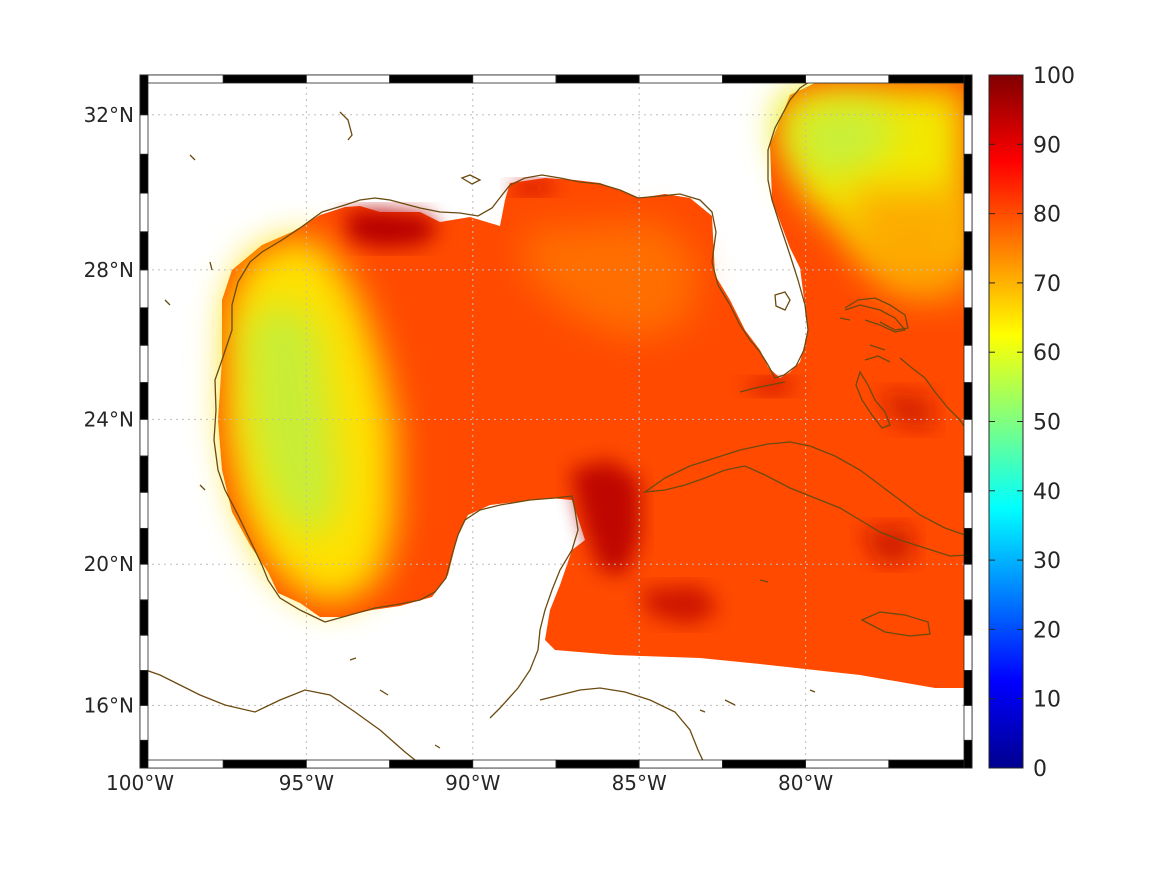  Describe the element at coordinates (392, 229) in the screenshot. I see `louisiana-hotspot` at that location.